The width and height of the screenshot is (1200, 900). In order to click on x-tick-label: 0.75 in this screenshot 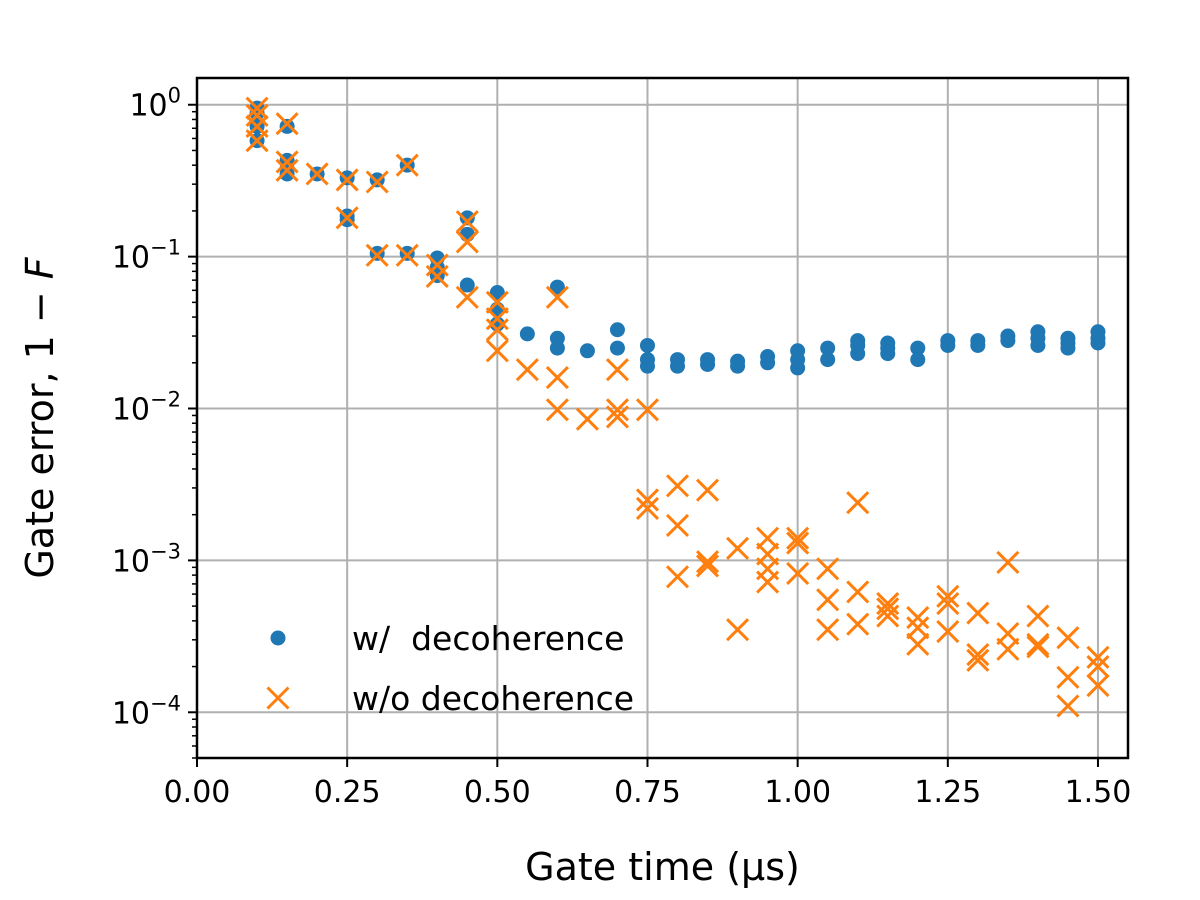, I will do `click(647, 792)`.